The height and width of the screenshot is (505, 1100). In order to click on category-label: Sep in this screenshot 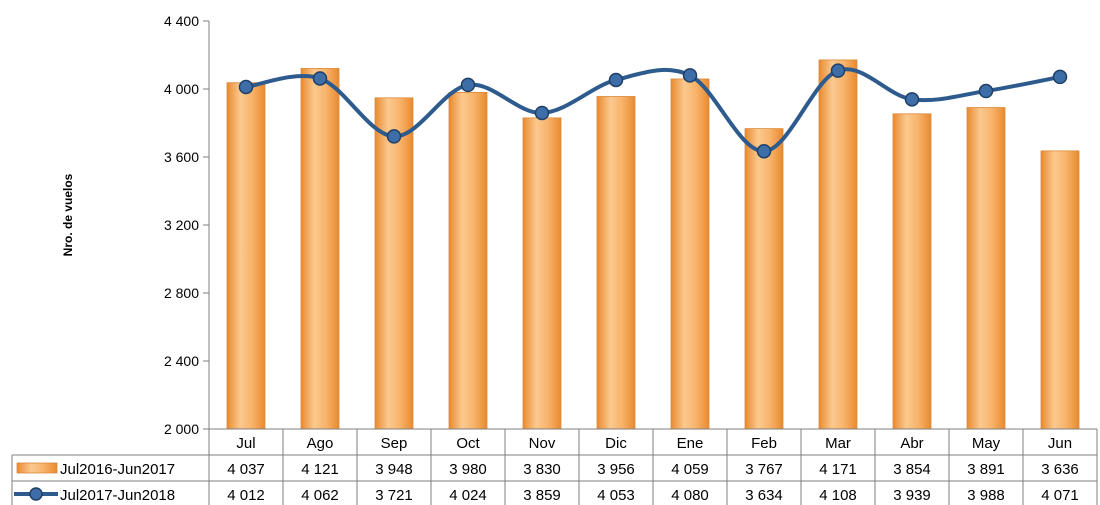, I will do `click(394, 443)`.